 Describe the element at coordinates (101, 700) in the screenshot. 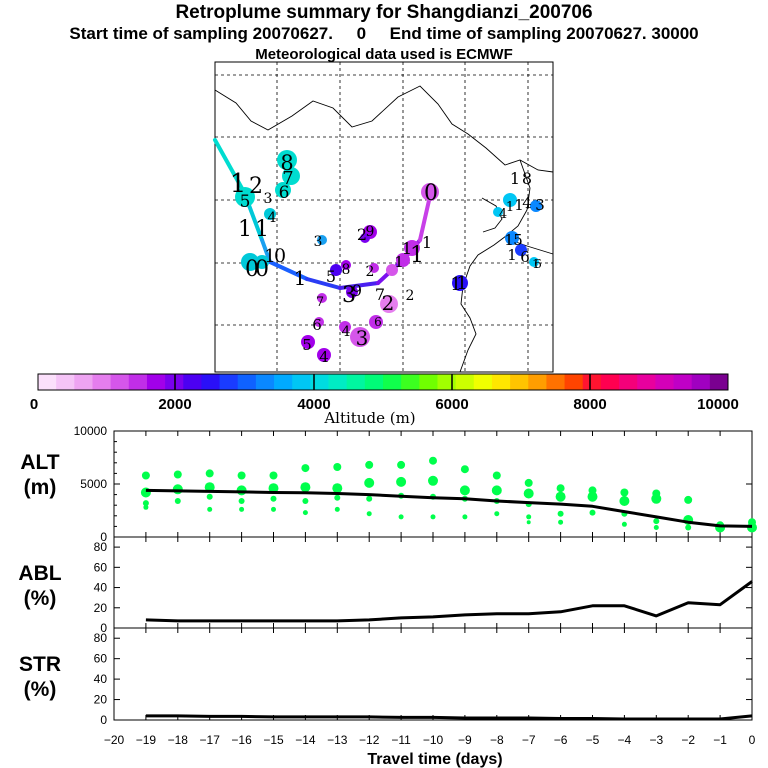

I see `y-tick-label: 20` at that location.